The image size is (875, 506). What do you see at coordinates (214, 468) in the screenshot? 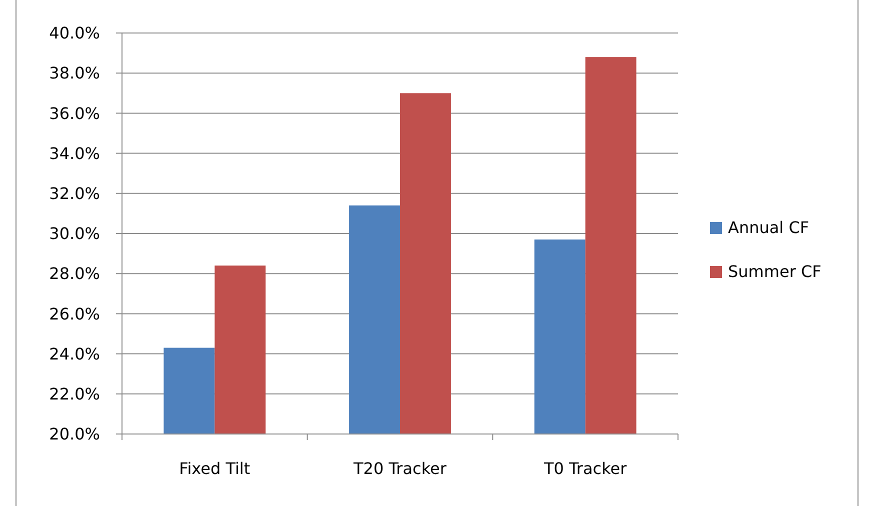
I see `x-tick-label: Fixed Tilt` at bounding box center [214, 468].